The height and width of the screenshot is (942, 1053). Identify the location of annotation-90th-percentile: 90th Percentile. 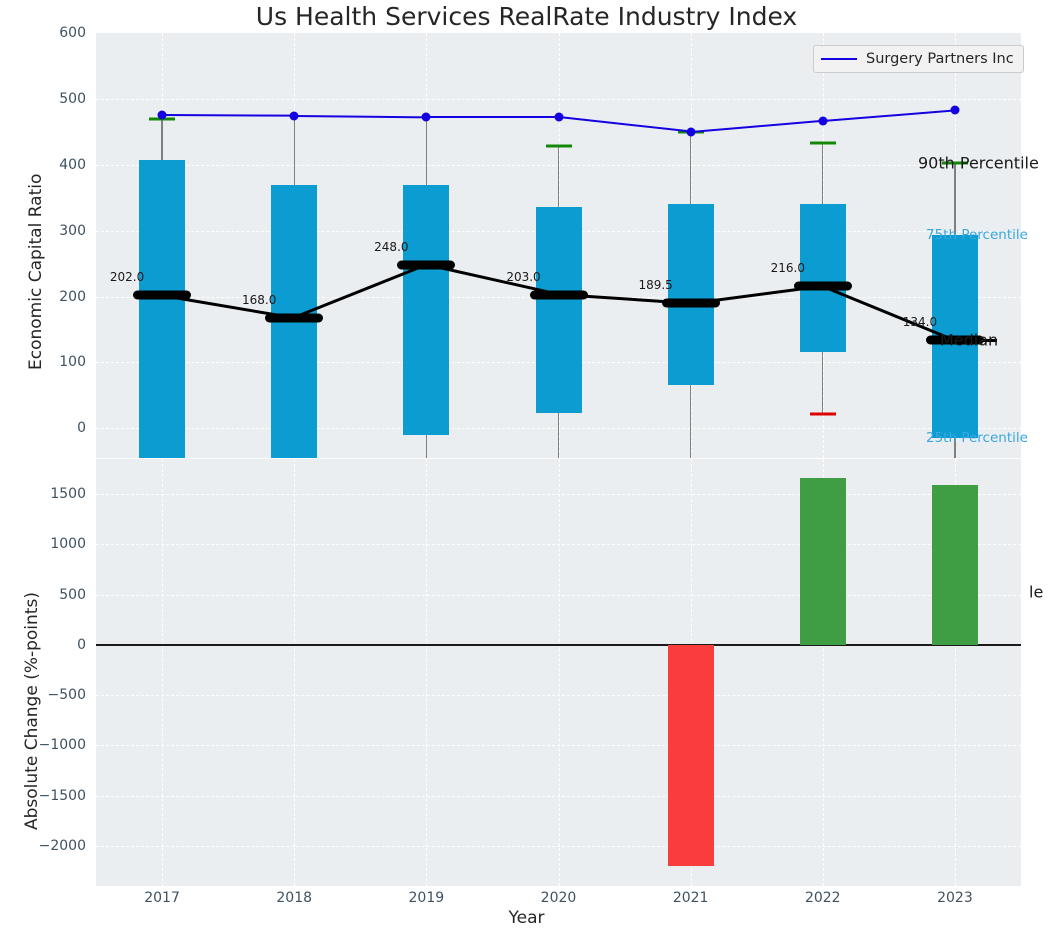
(978, 163).